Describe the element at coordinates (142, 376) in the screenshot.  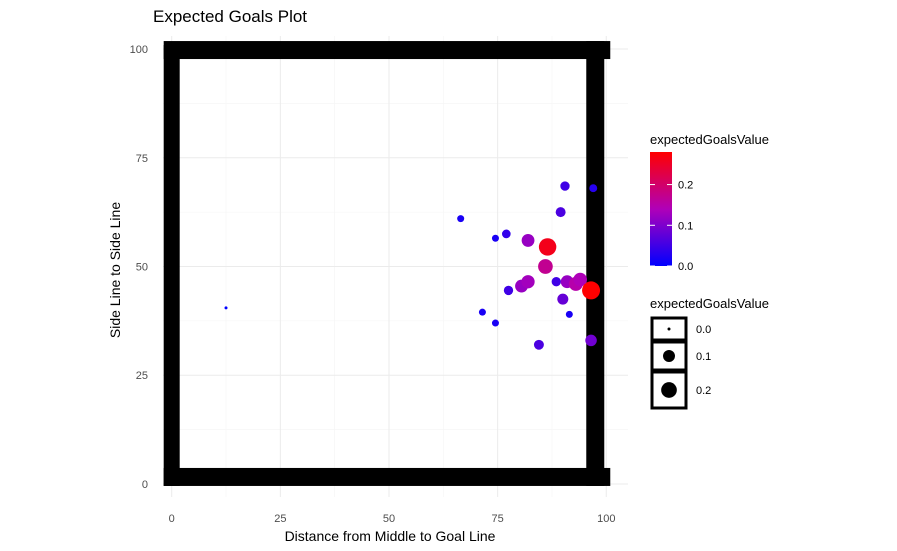
I see `y-tick-label: 25` at that location.